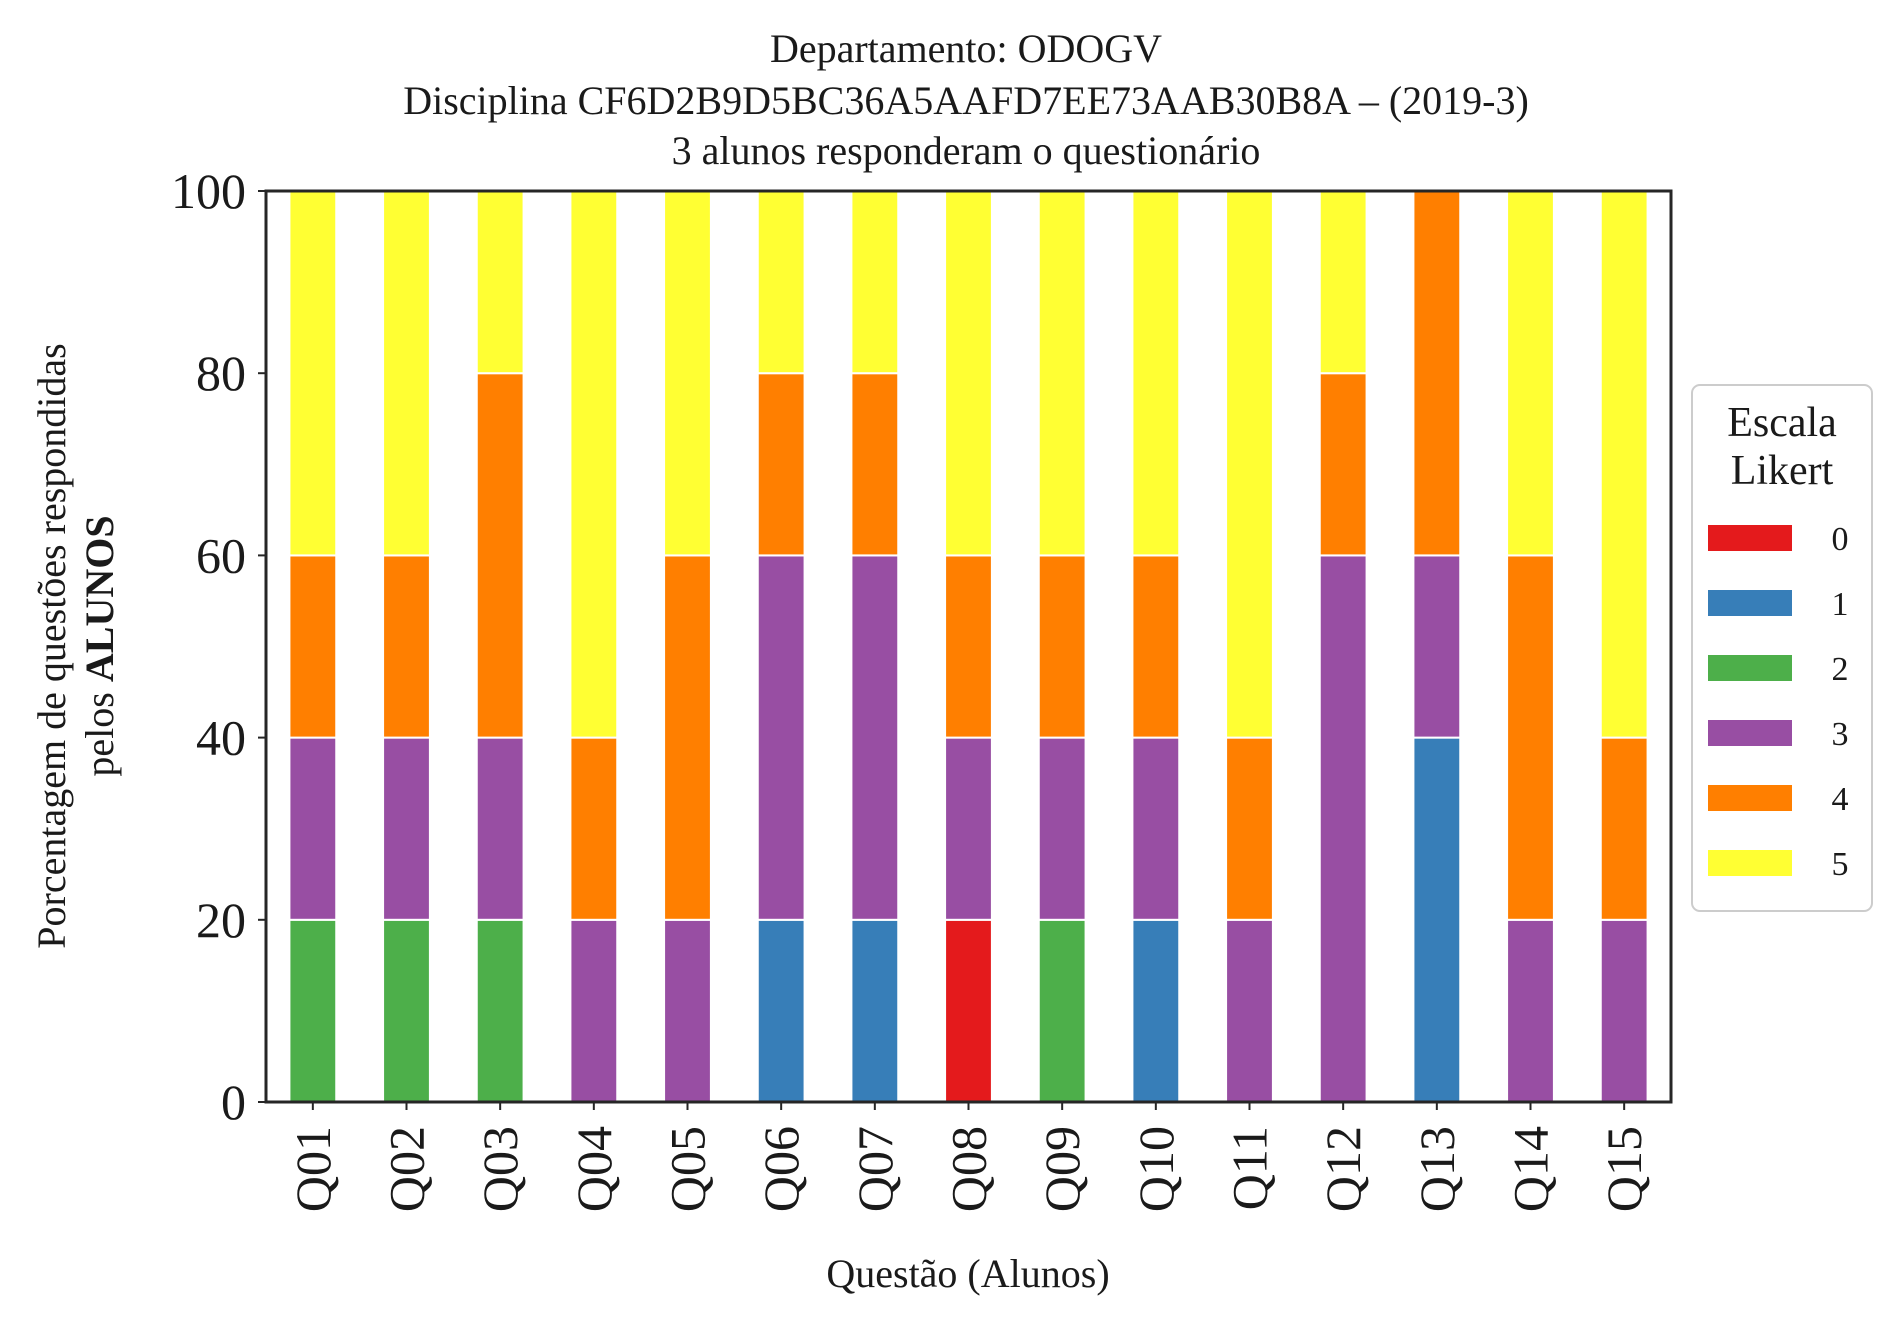 The image size is (1892, 1323). Describe the element at coordinates (1782, 471) in the screenshot. I see `legend-title-line-2: Likert` at that location.